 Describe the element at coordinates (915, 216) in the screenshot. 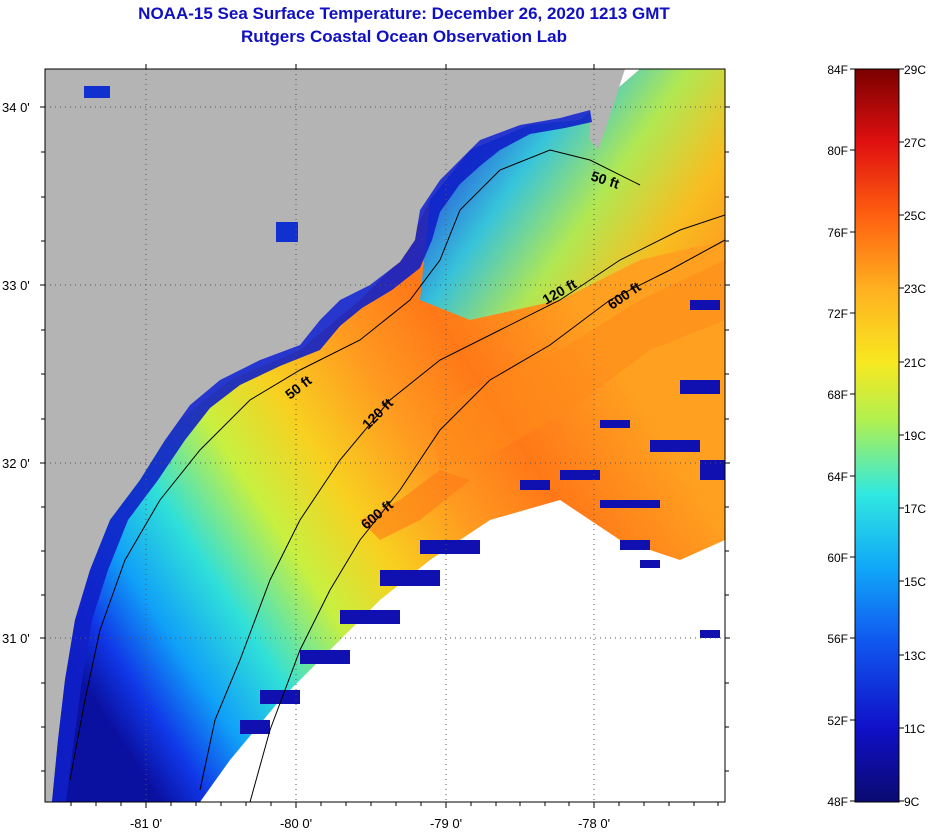

I see `colorbar-c-label: 25C` at that location.